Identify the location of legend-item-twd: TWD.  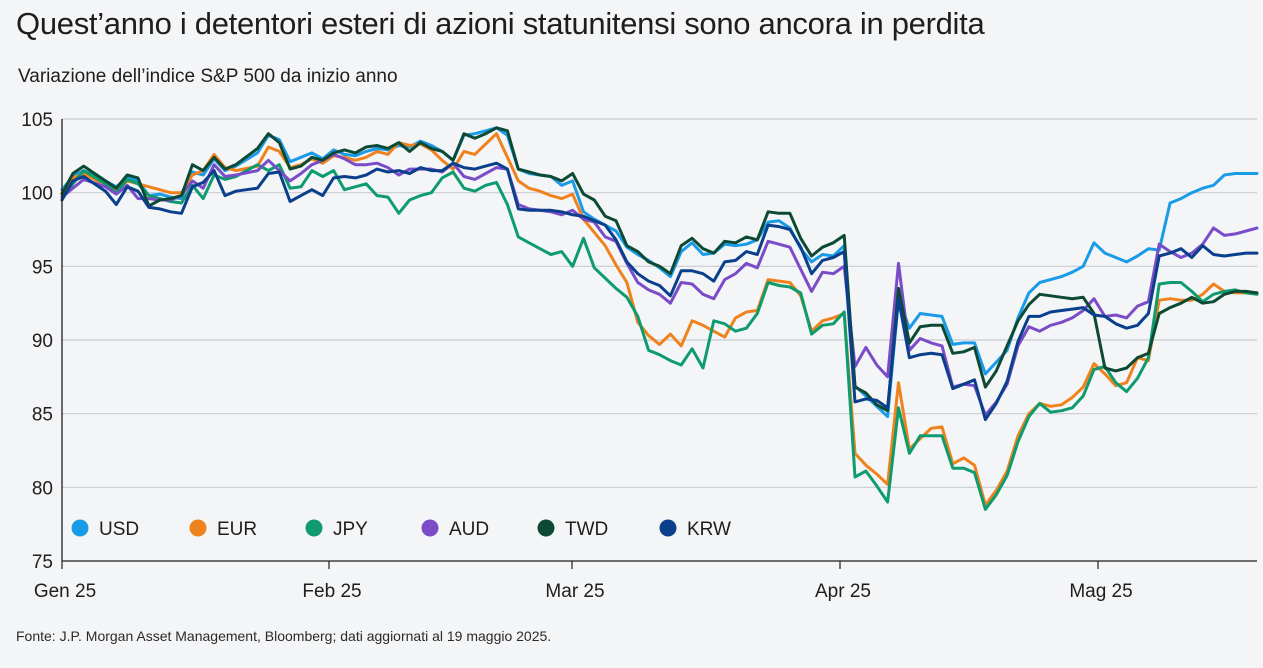
(572, 529).